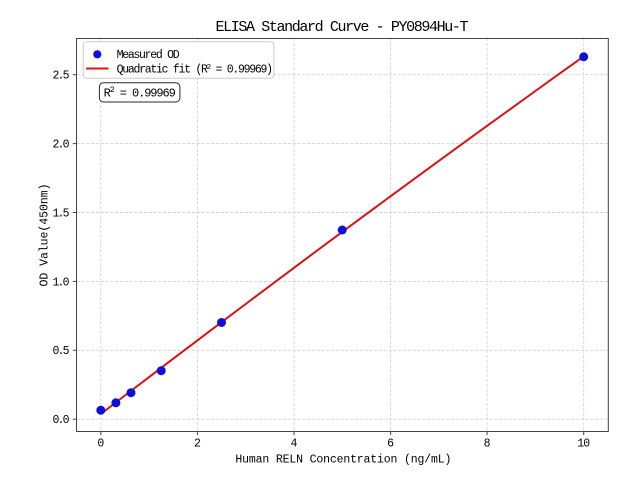  I want to click on svg-text: 0.5, so click(61, 351).